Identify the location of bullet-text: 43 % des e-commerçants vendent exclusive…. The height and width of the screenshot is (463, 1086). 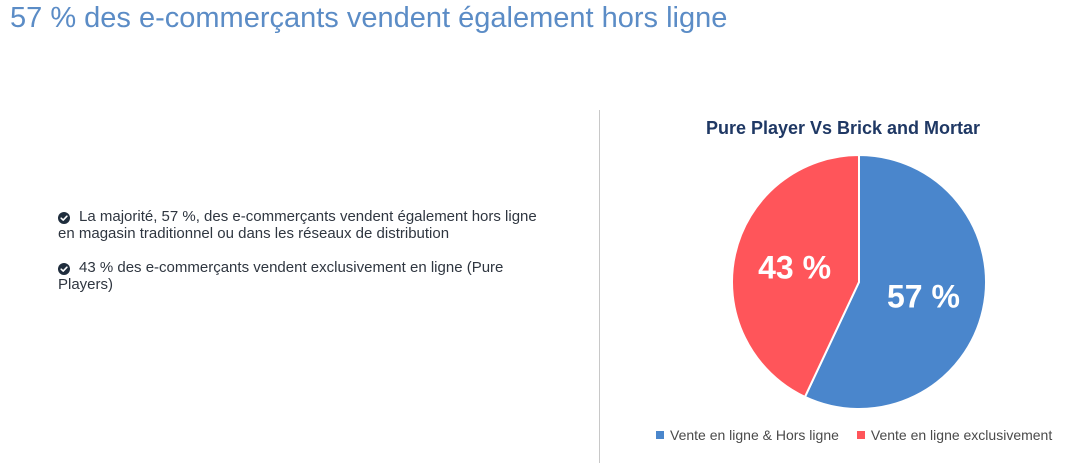
(281, 276).